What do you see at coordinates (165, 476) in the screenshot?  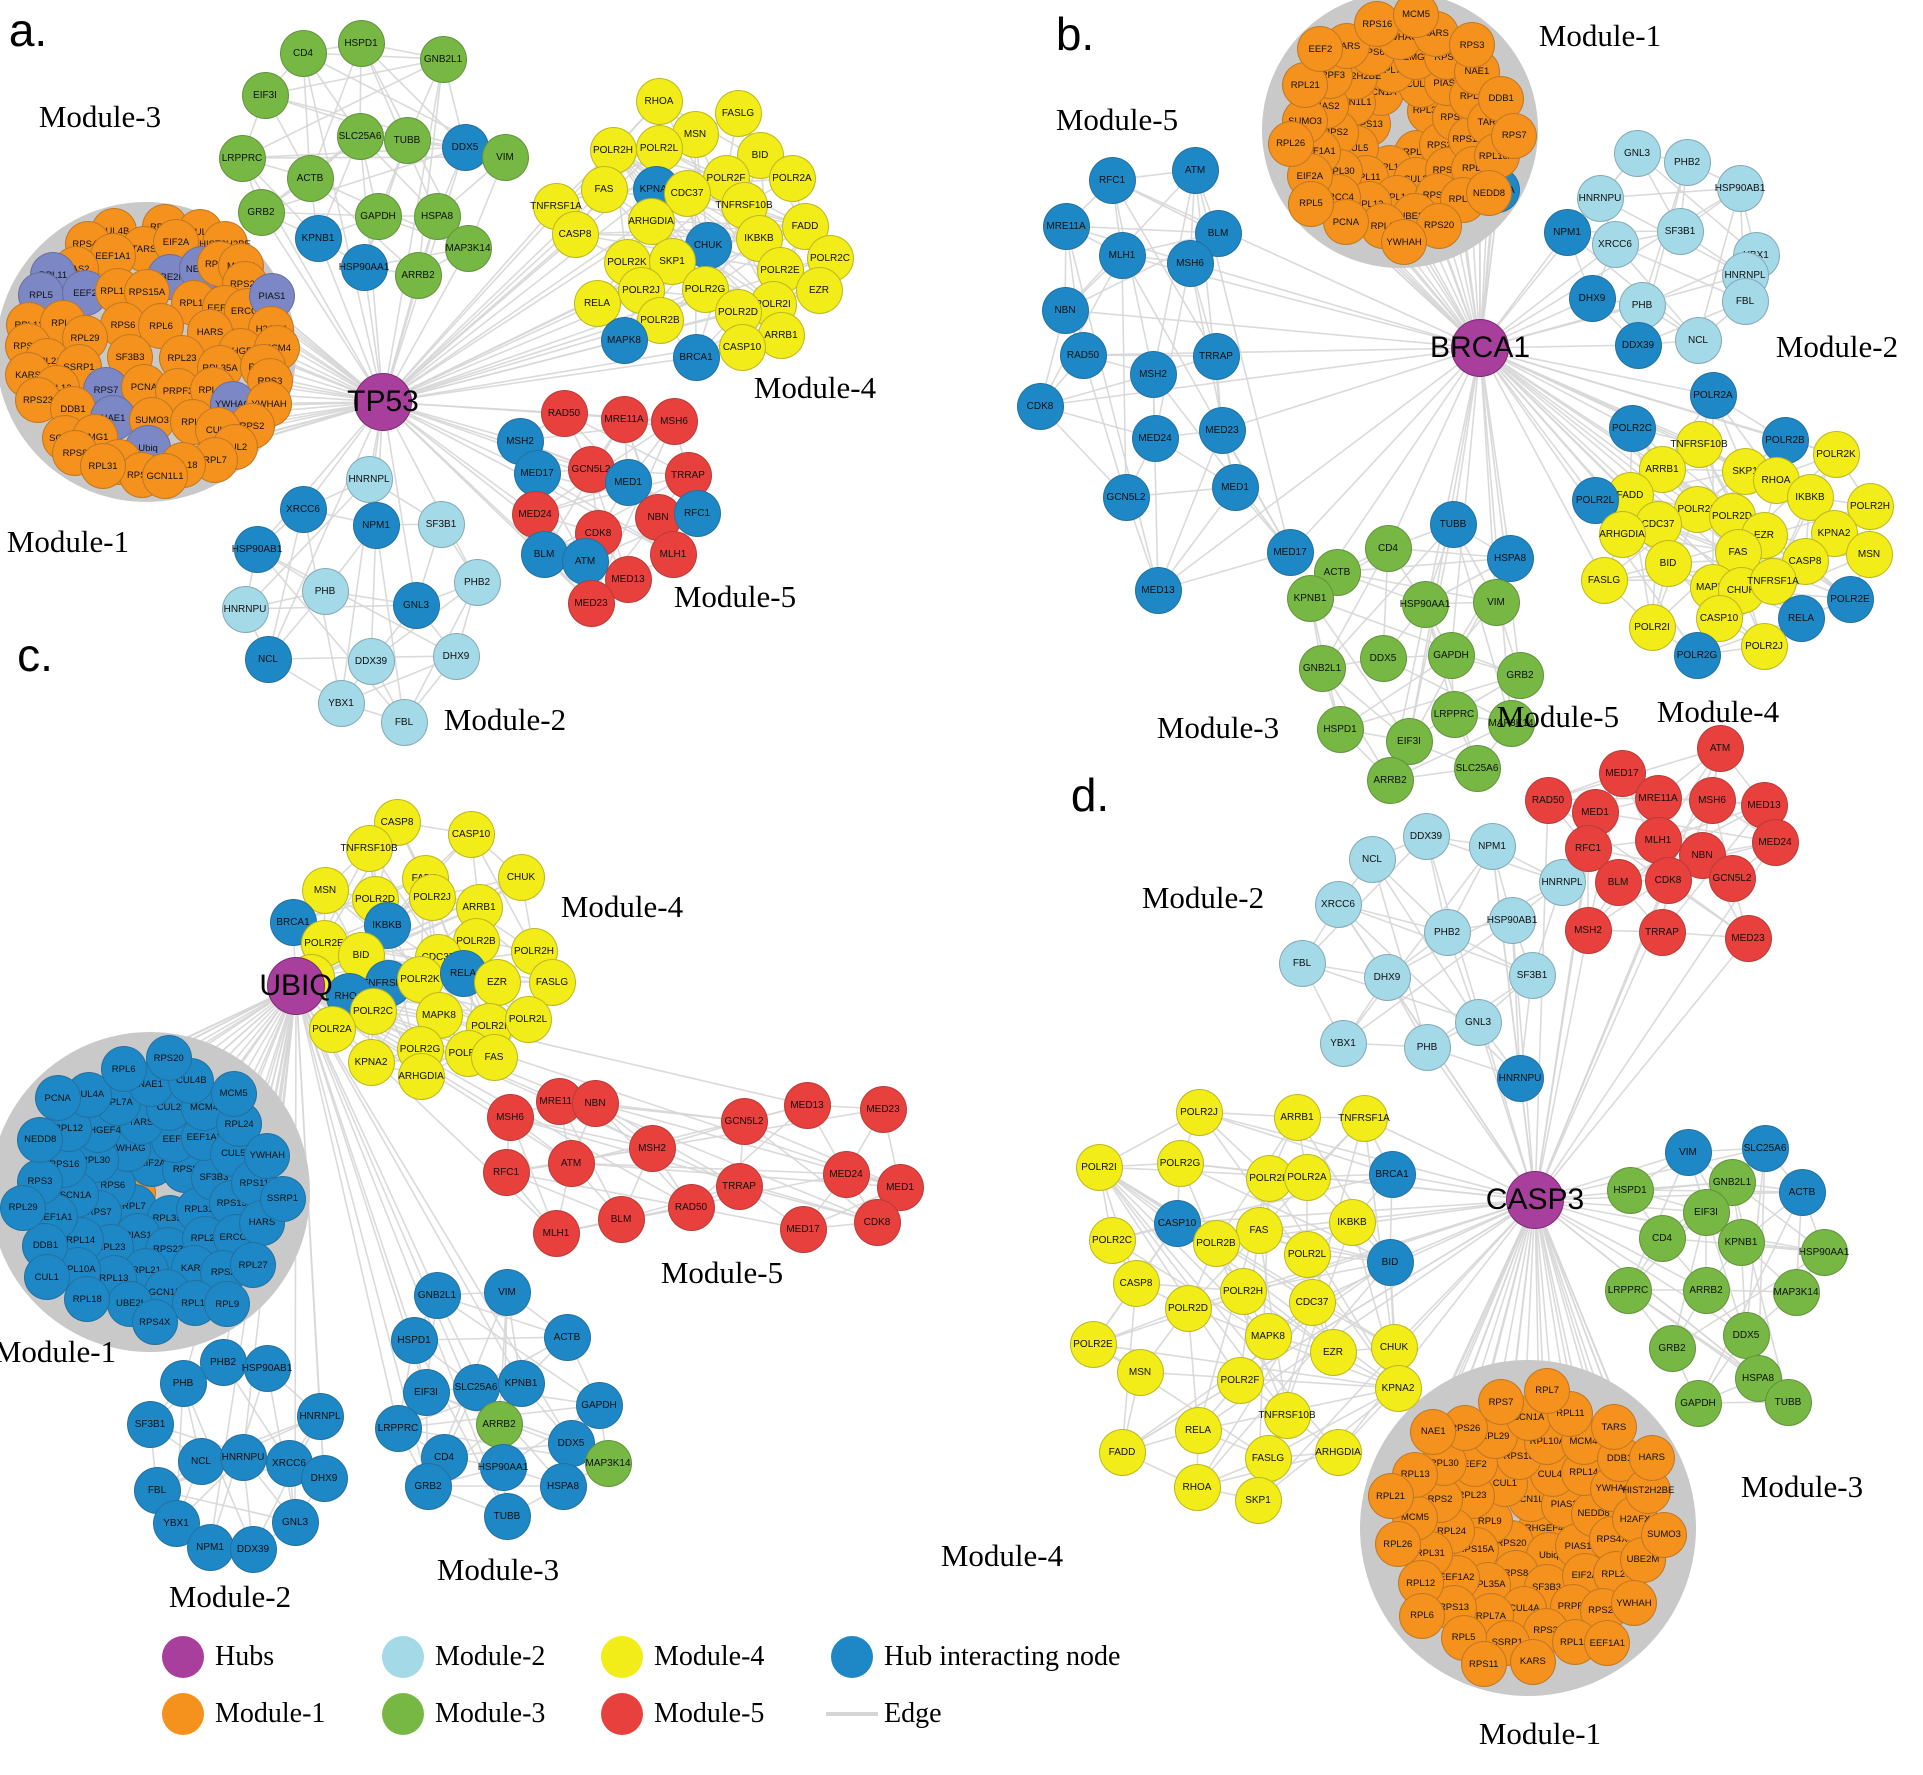 I see `node-label: GCN1L1` at bounding box center [165, 476].